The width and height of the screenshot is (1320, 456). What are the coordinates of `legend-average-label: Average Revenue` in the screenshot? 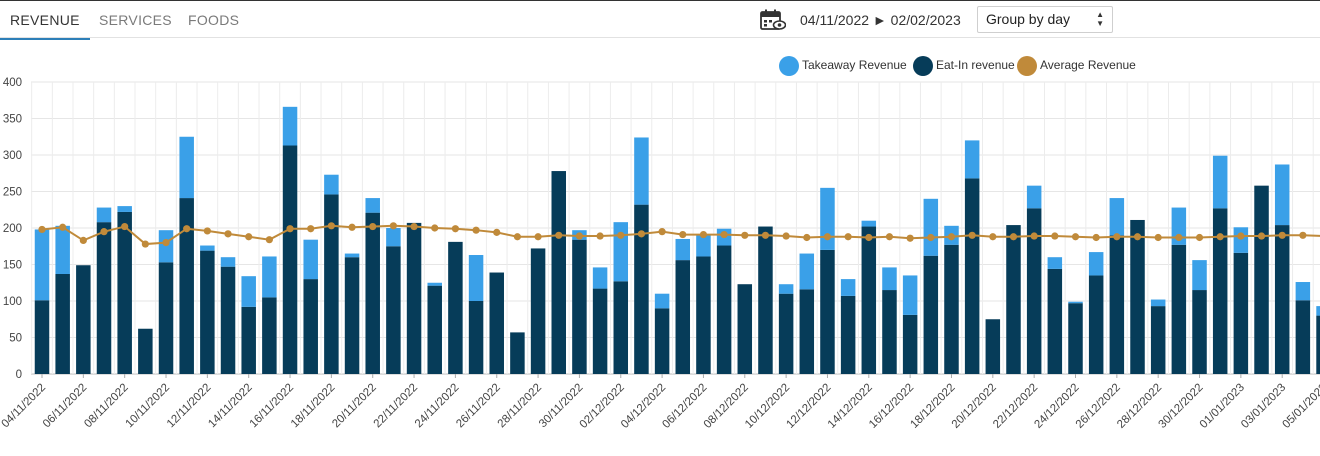 It's located at (1088, 65).